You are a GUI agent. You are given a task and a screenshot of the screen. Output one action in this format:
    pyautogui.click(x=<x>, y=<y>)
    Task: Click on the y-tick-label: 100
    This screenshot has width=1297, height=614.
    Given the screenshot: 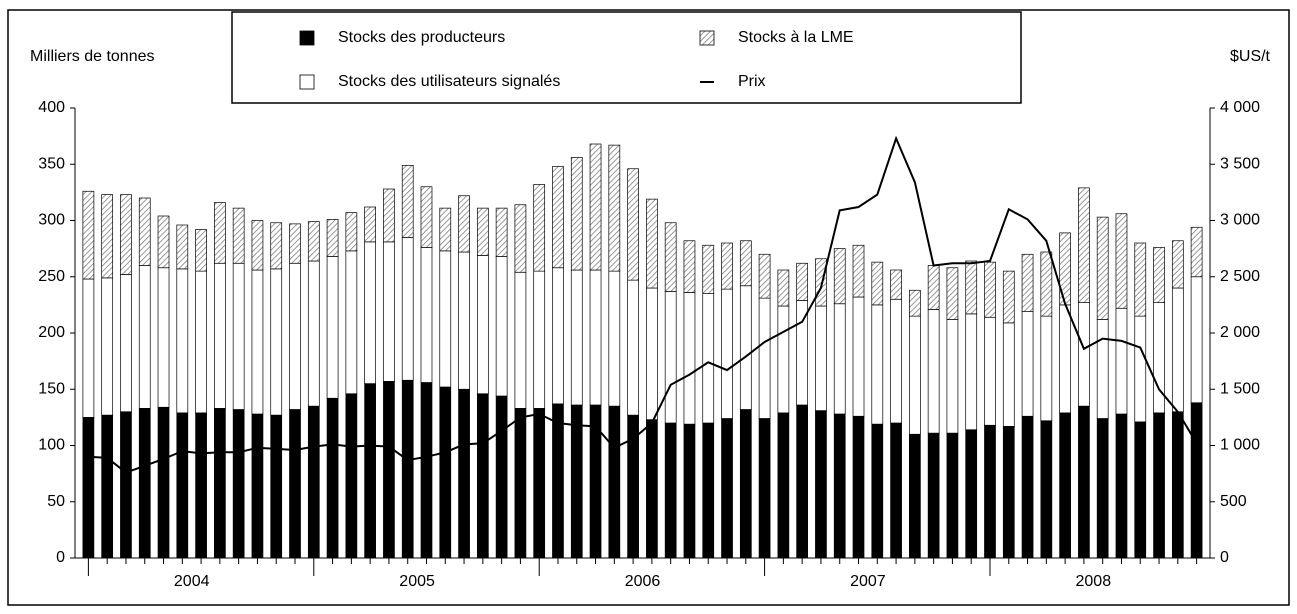 What is the action you would take?
    pyautogui.click(x=51, y=445)
    